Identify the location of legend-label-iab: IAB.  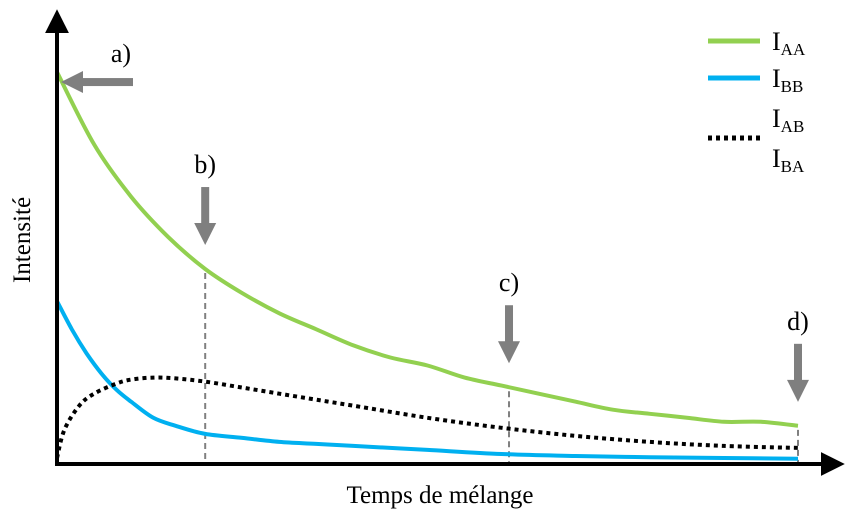
(788, 120).